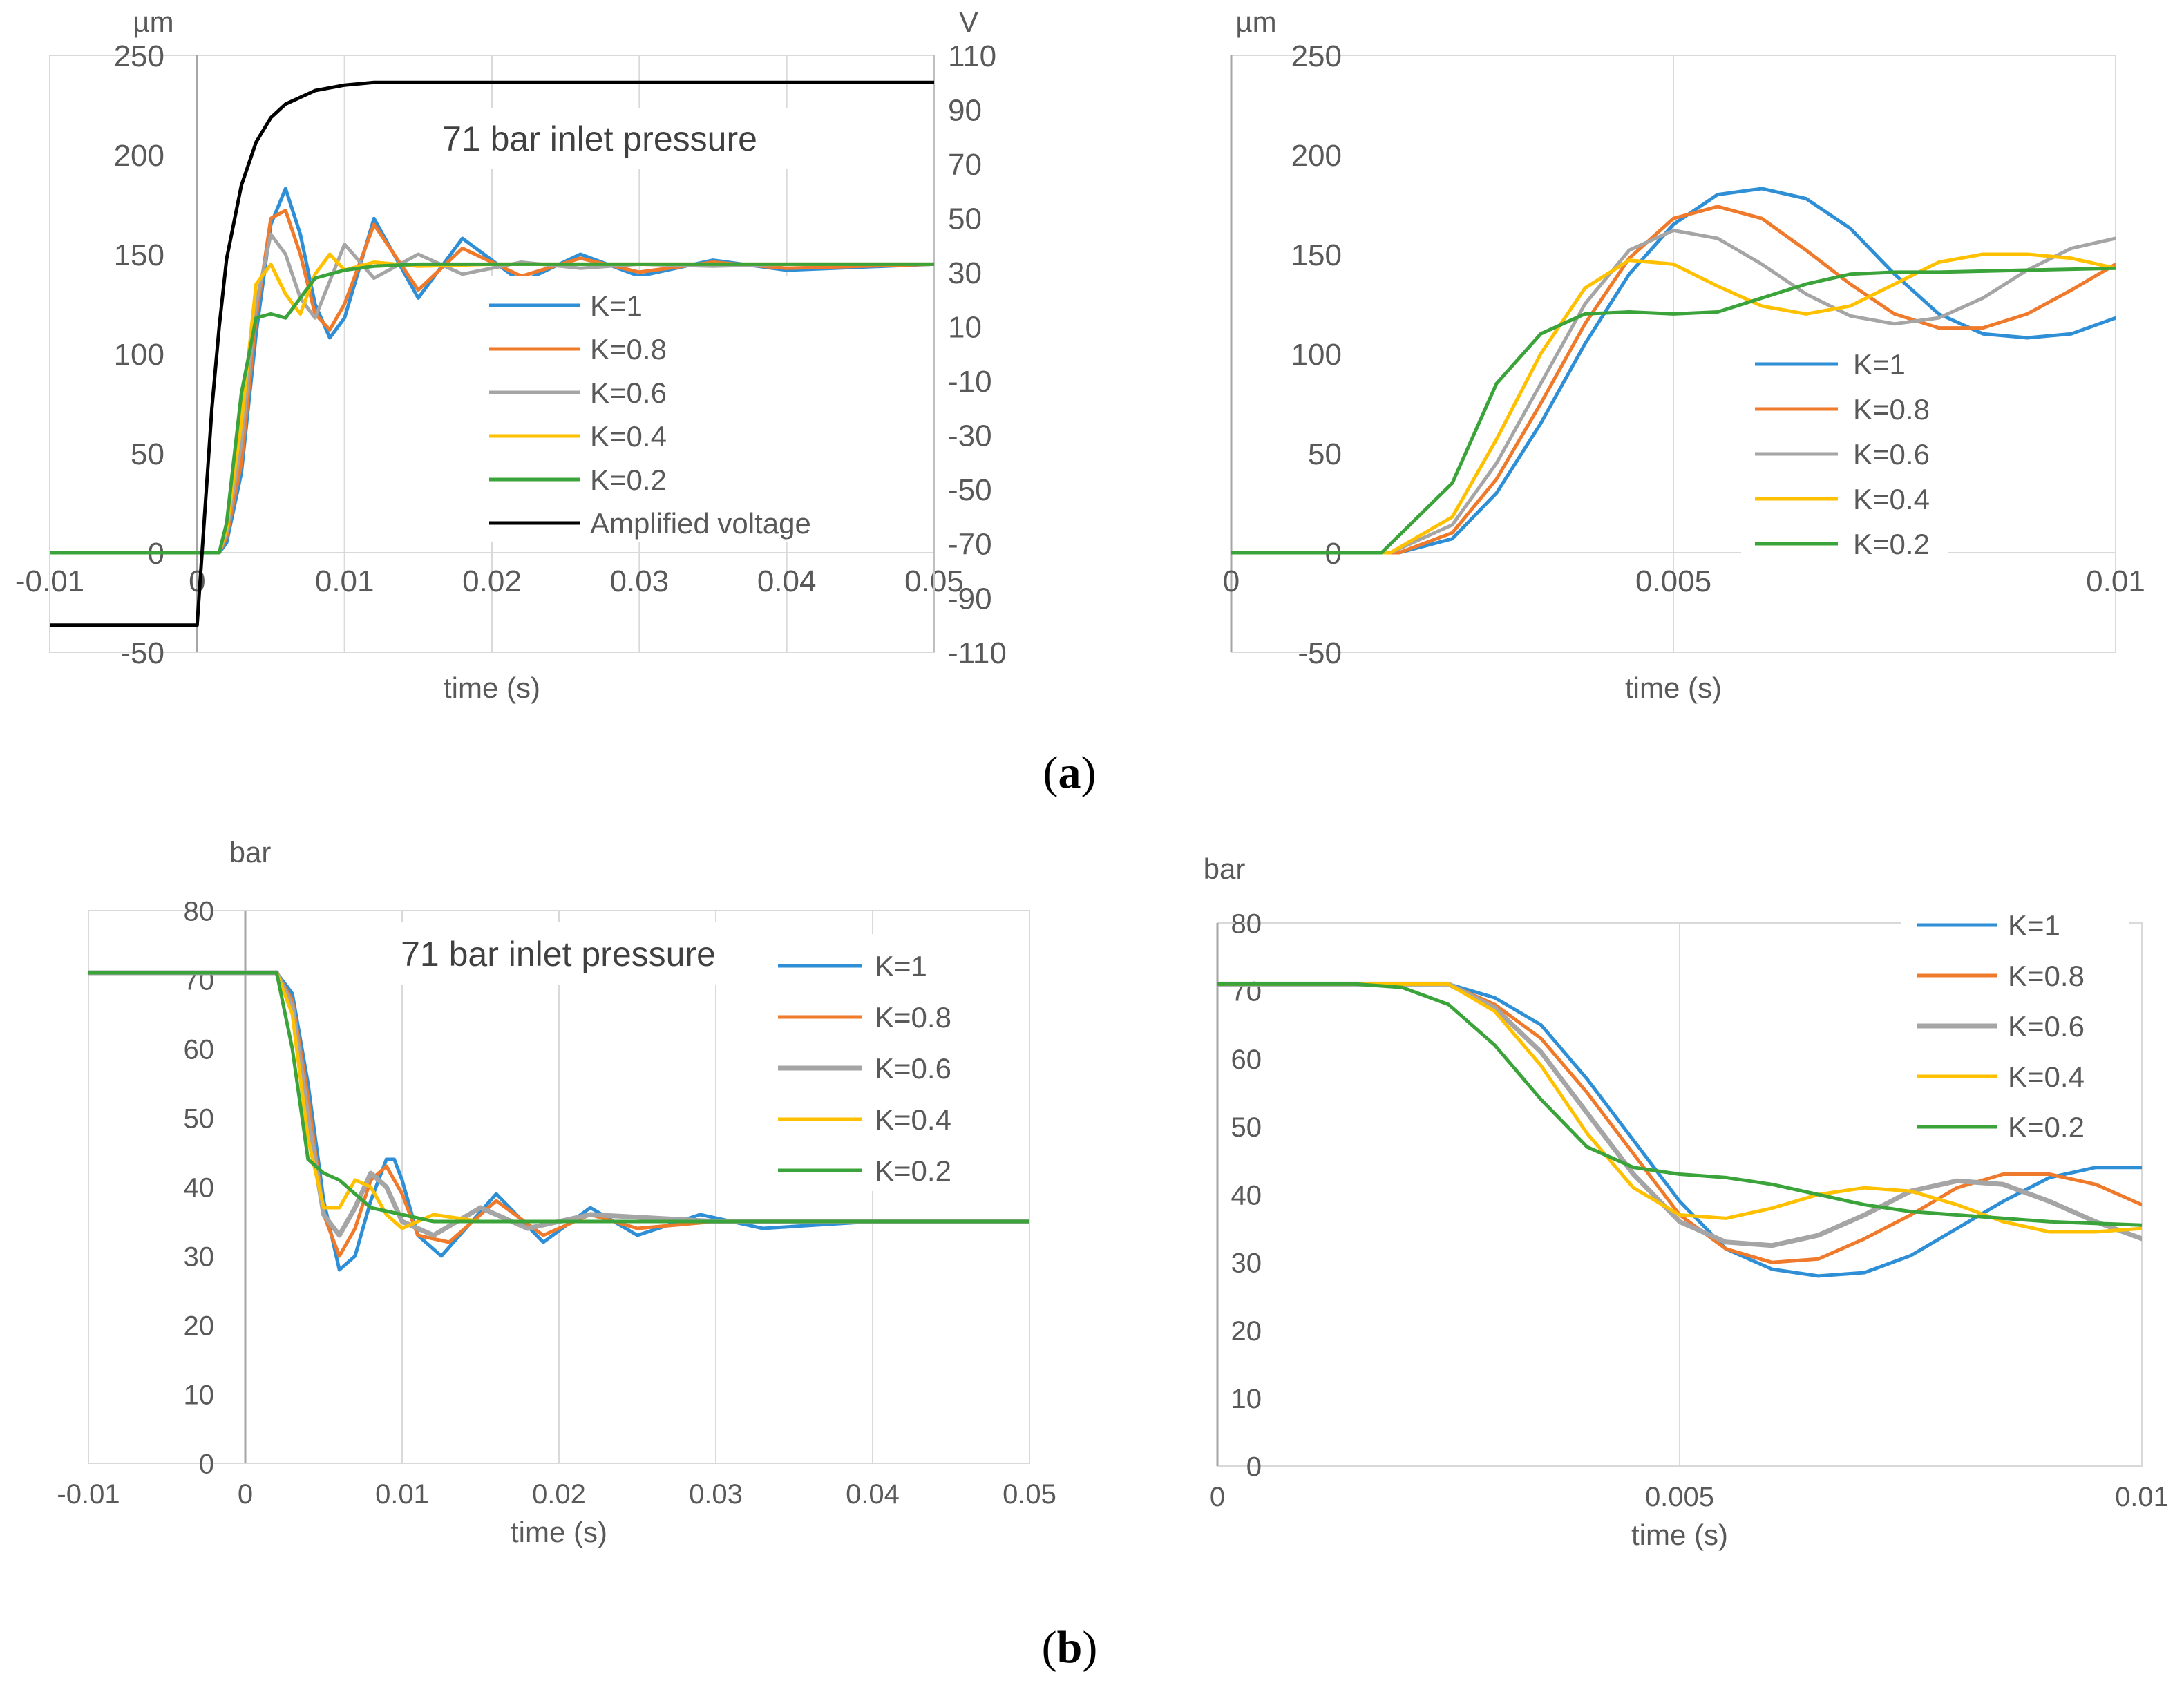 The height and width of the screenshot is (1683, 2184). Describe the element at coordinates (977, 653) in the screenshot. I see `y2-tick-label: -110` at that location.